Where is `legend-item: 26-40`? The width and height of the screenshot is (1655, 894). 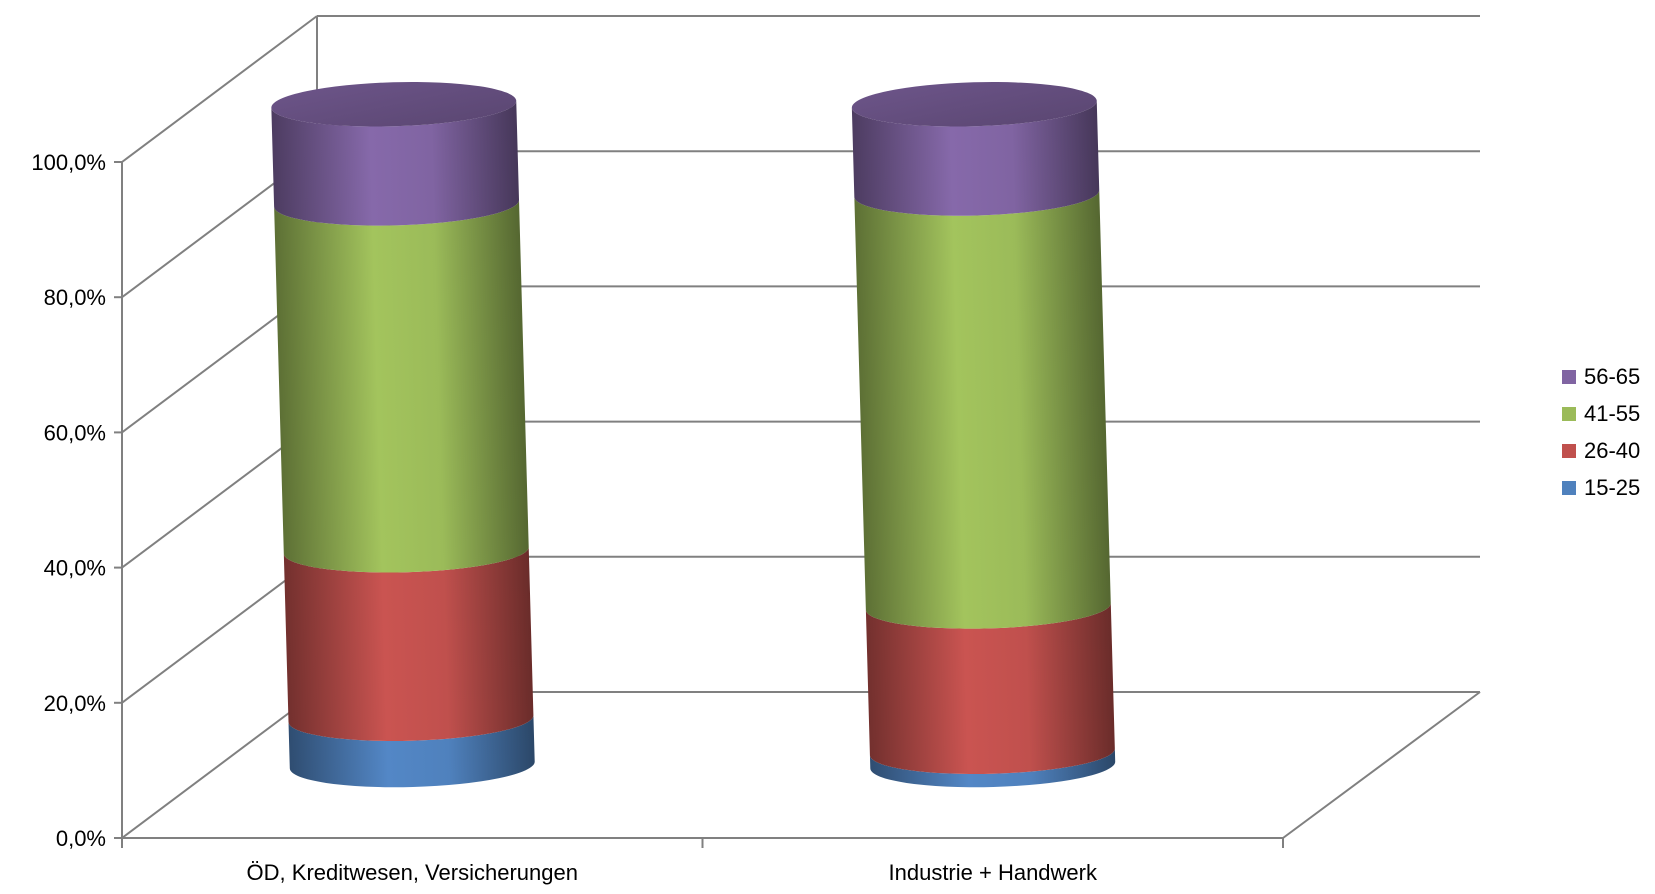
legend-item: 26-40 is located at coordinates (1601, 450).